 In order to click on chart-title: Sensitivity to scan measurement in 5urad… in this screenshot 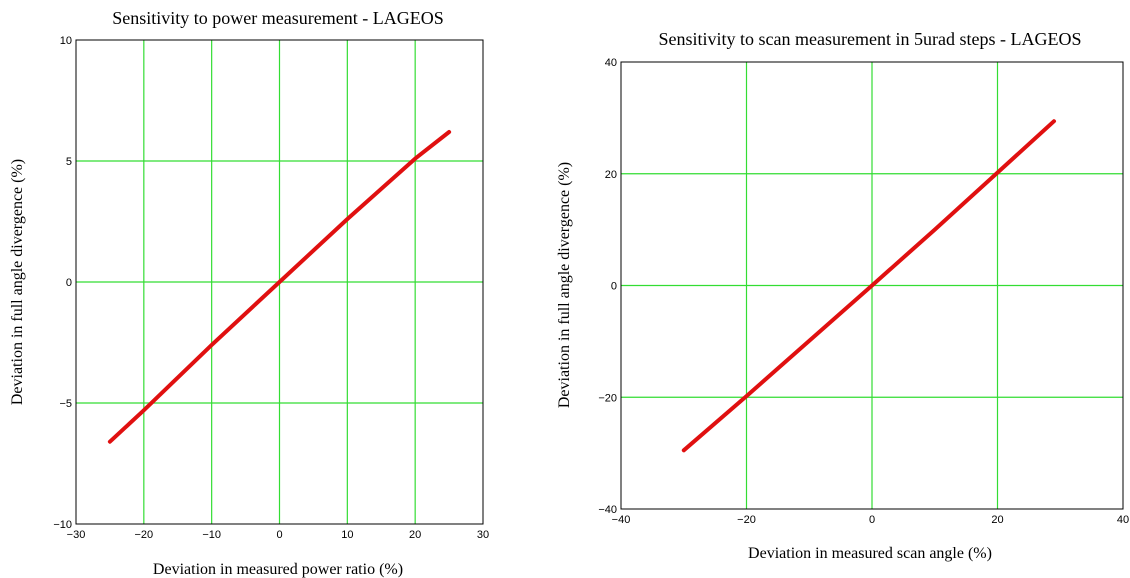, I will do `click(870, 39)`.